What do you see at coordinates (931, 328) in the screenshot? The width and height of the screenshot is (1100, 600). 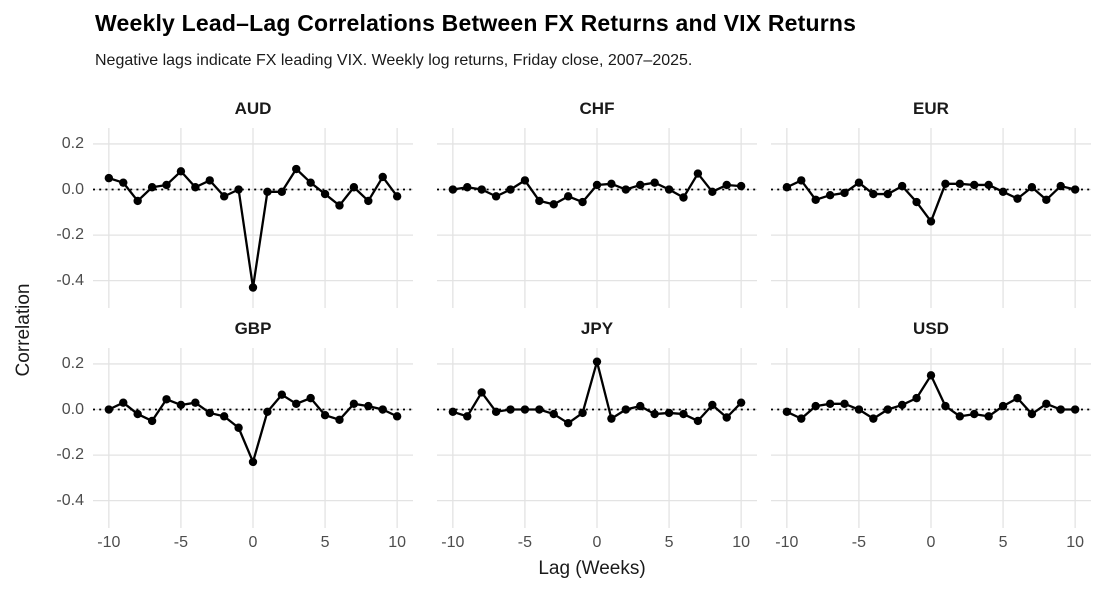 I see `facet-label-usd: USD` at bounding box center [931, 328].